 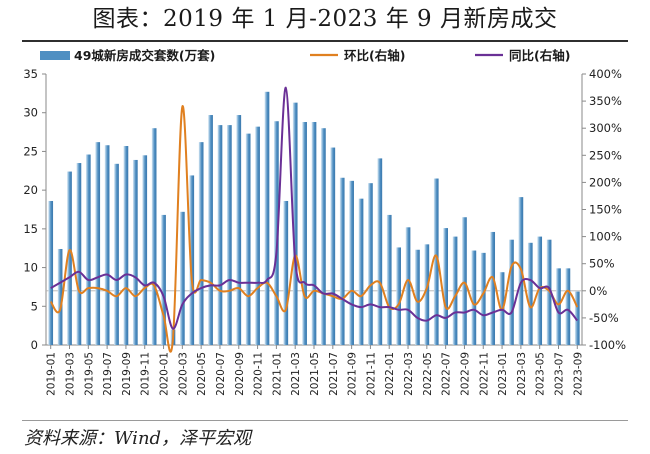 What do you see at coordinates (522, 374) in the screenshot?
I see `x-tick-label: 2023-03` at bounding box center [522, 374].